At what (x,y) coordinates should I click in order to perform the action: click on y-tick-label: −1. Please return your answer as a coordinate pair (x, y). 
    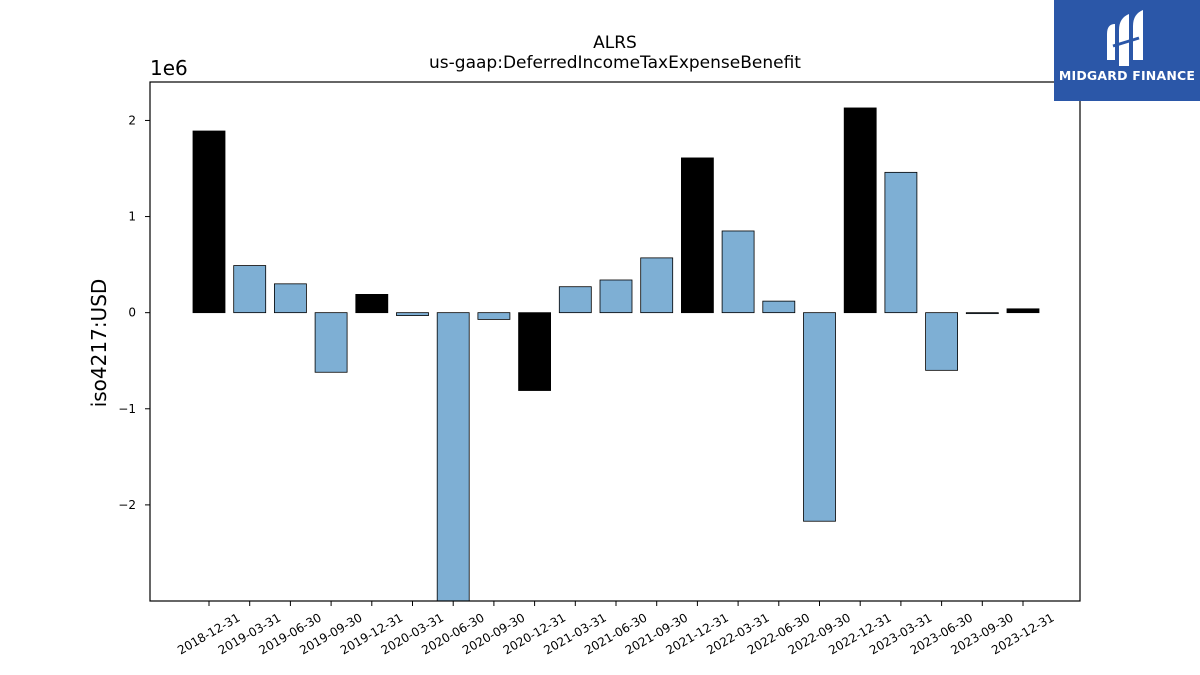
    Looking at the image, I should click on (127, 409).